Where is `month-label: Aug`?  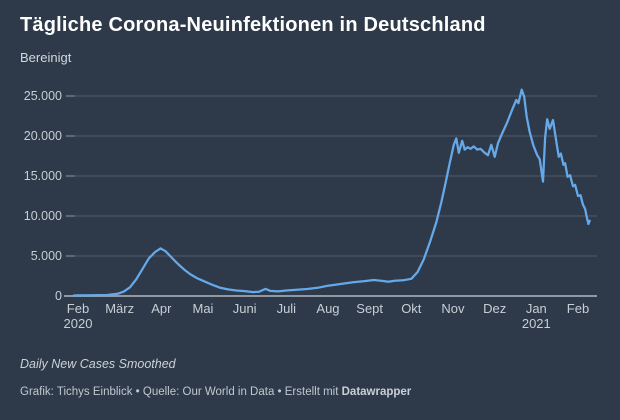 month-label: Aug is located at coordinates (328, 308).